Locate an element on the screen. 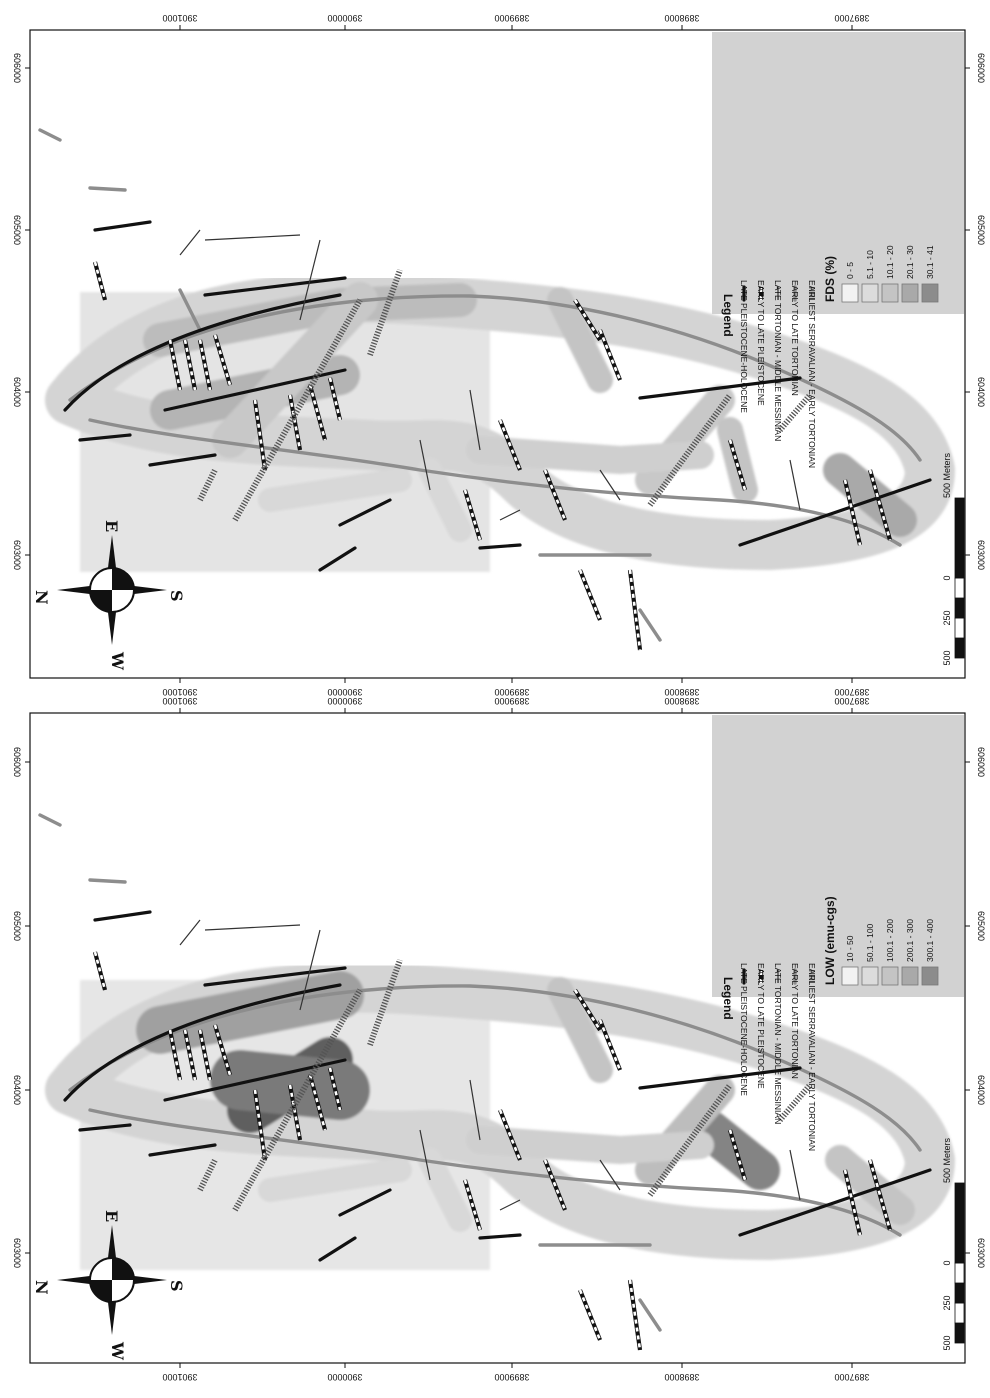  scale-bar-label: 500 is located at coordinates (947, 1342).